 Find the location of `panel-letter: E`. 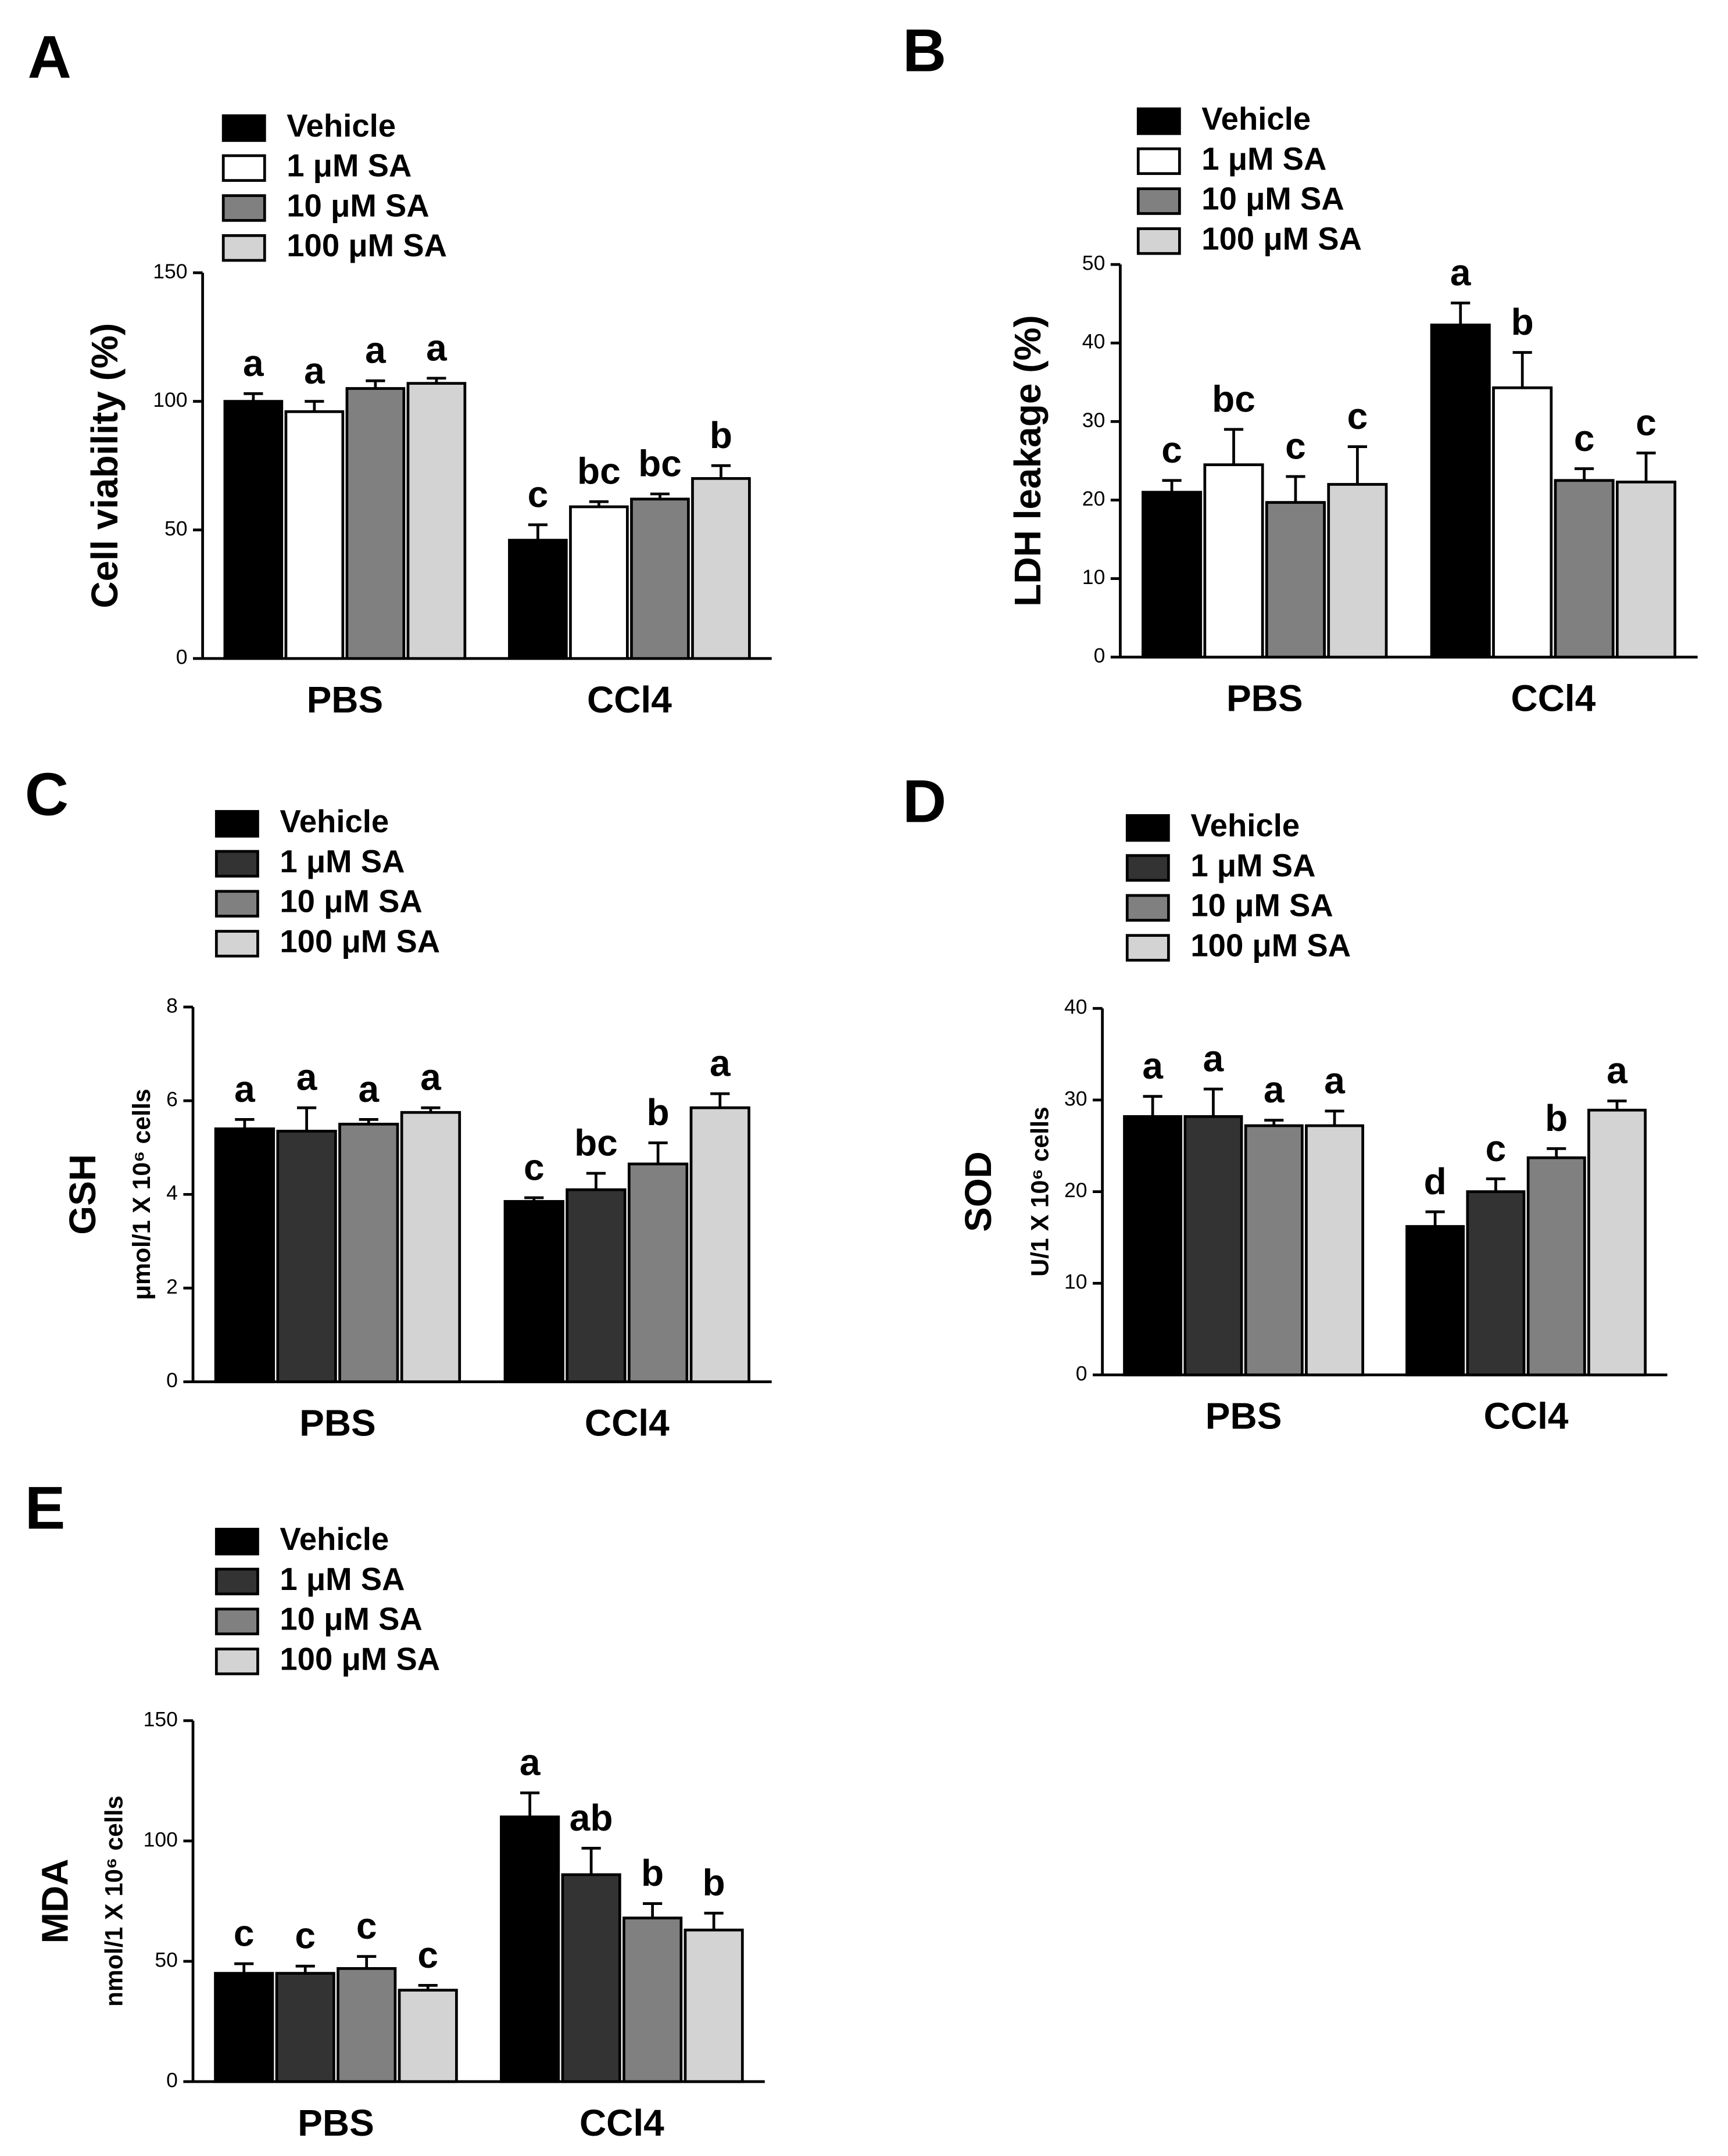

panel-letter: E is located at coordinates (45, 1508).